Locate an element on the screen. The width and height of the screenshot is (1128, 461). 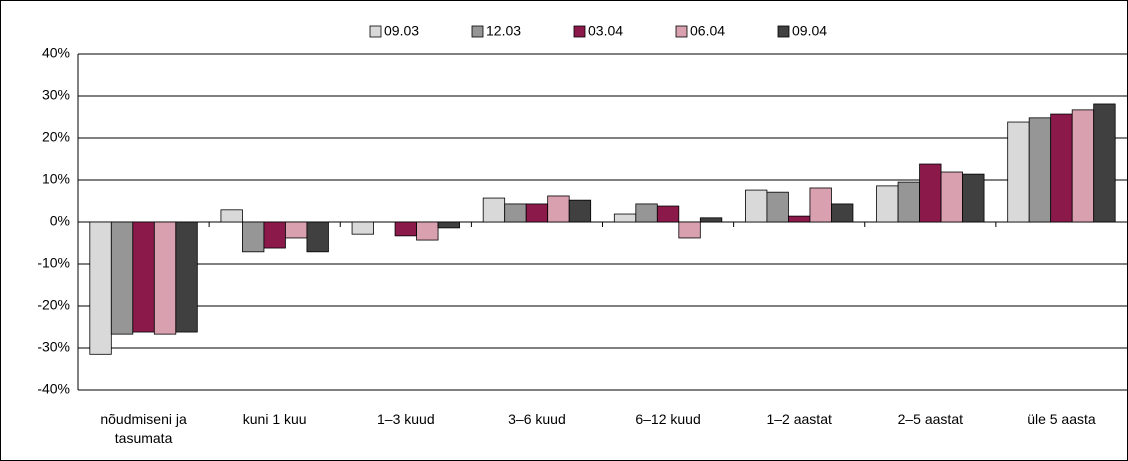
x-tick-label: 1–3 kuud is located at coordinates (406, 419).